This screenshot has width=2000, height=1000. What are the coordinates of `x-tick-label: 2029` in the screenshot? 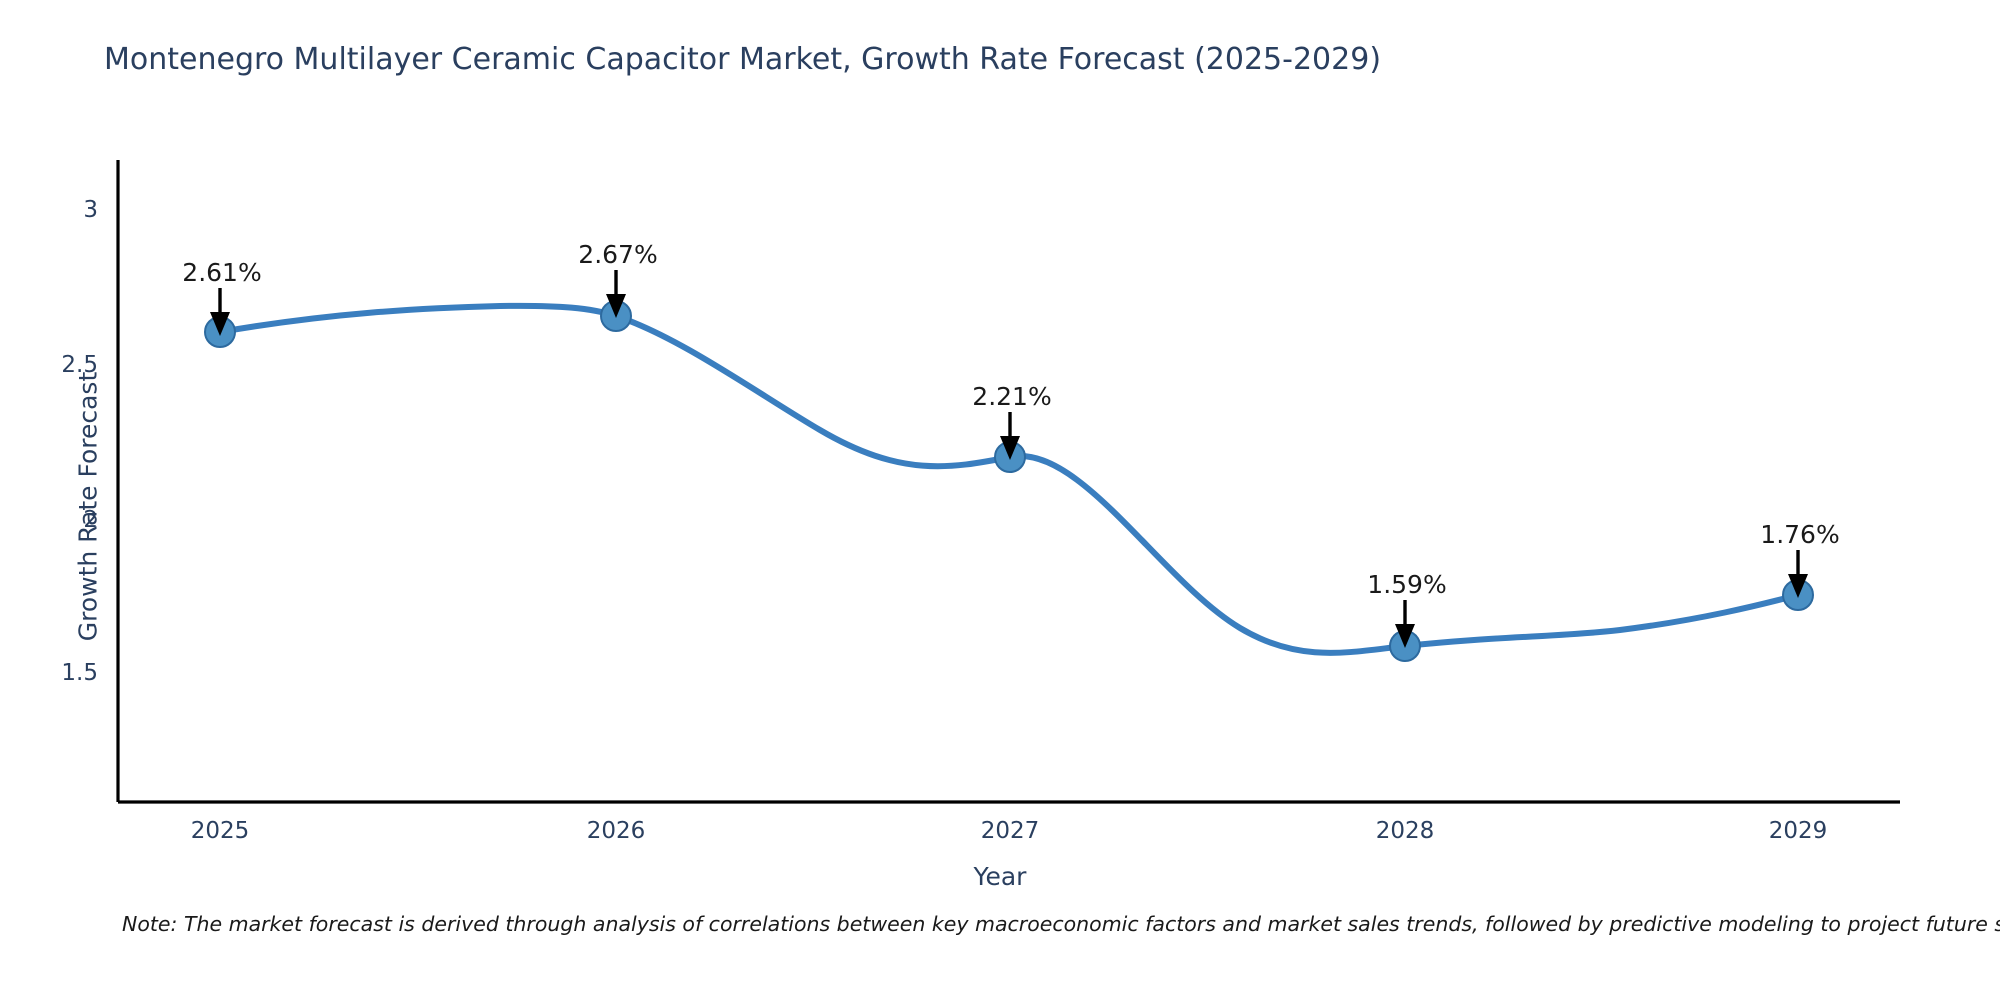 It's located at (1798, 831).